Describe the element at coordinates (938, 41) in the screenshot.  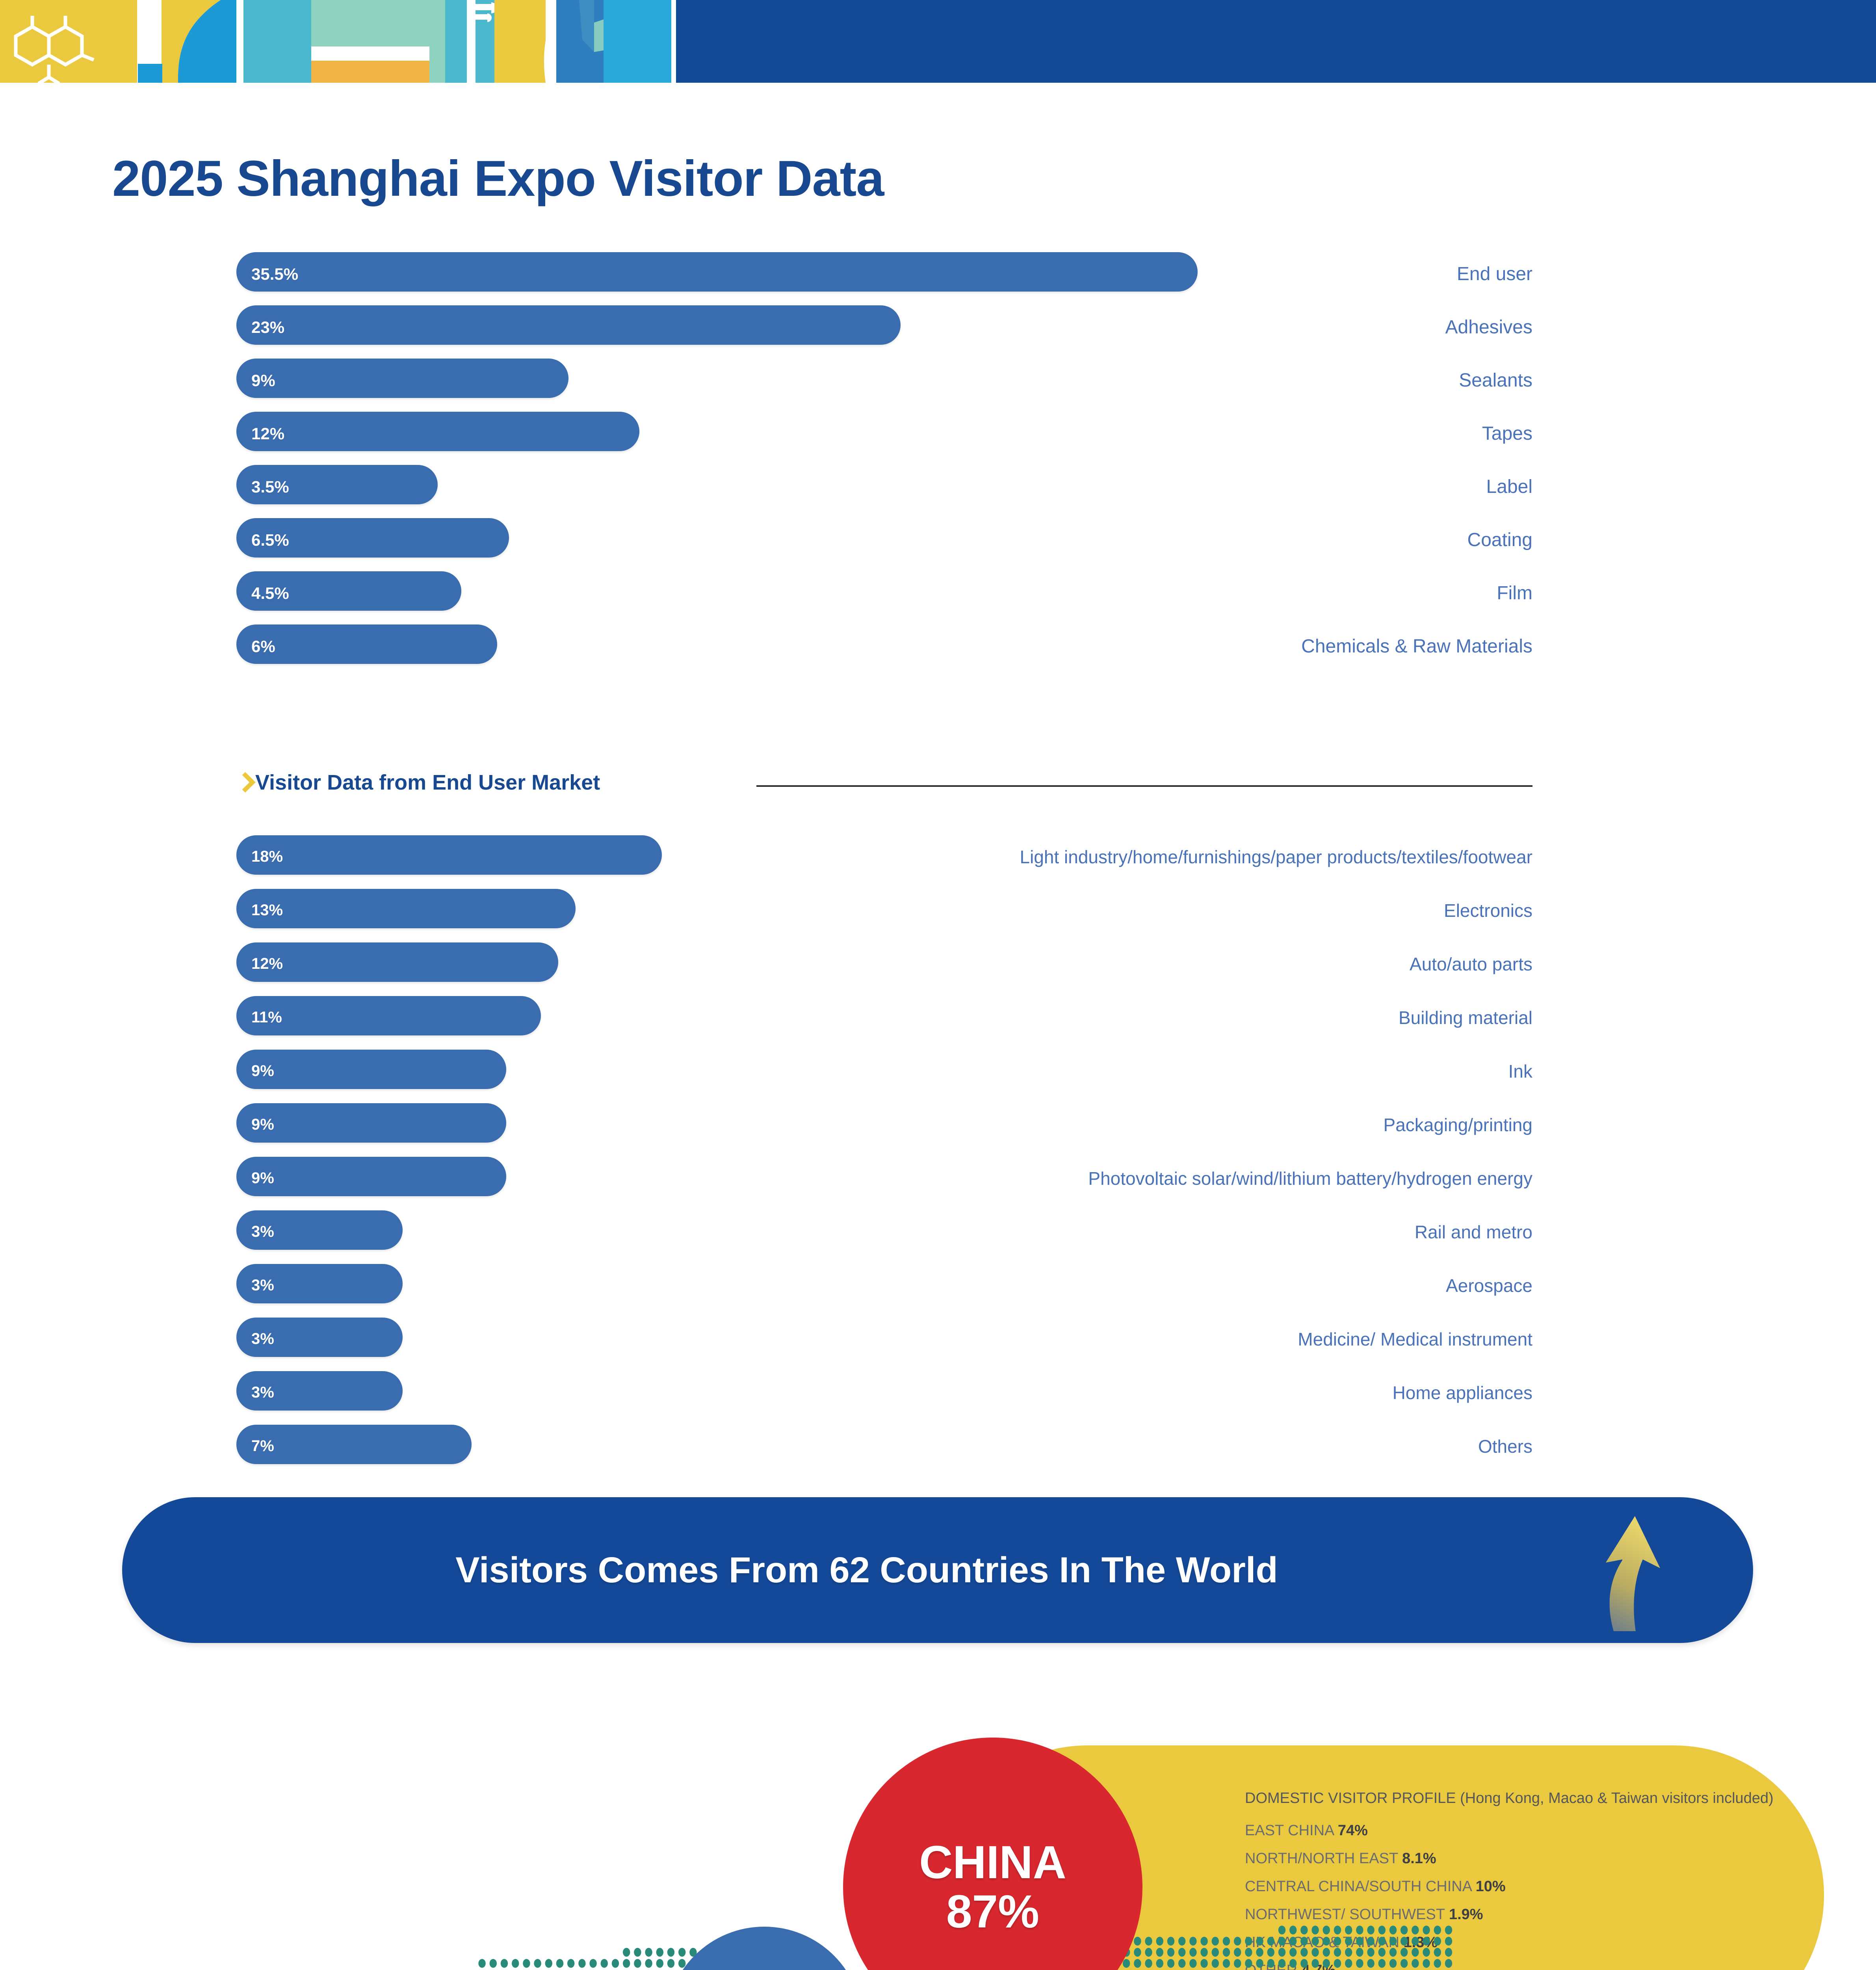
I see `header-banner` at that location.